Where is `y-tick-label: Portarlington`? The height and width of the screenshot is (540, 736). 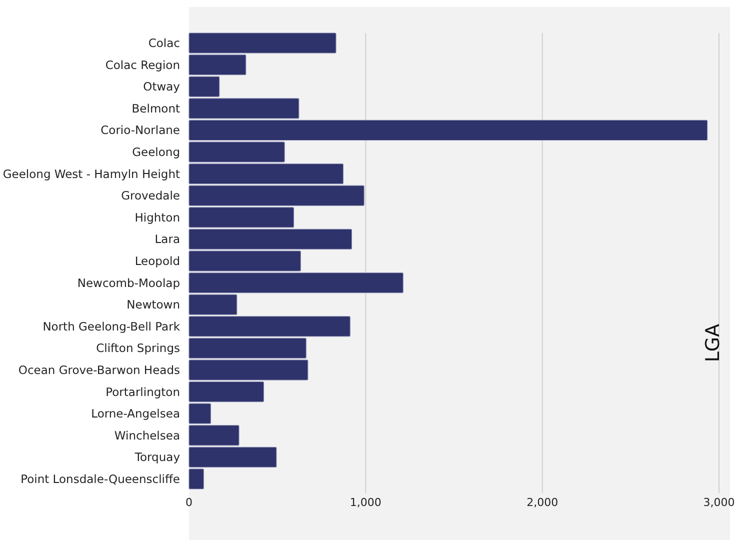
y-tick-label: Portarlington is located at coordinates (143, 391).